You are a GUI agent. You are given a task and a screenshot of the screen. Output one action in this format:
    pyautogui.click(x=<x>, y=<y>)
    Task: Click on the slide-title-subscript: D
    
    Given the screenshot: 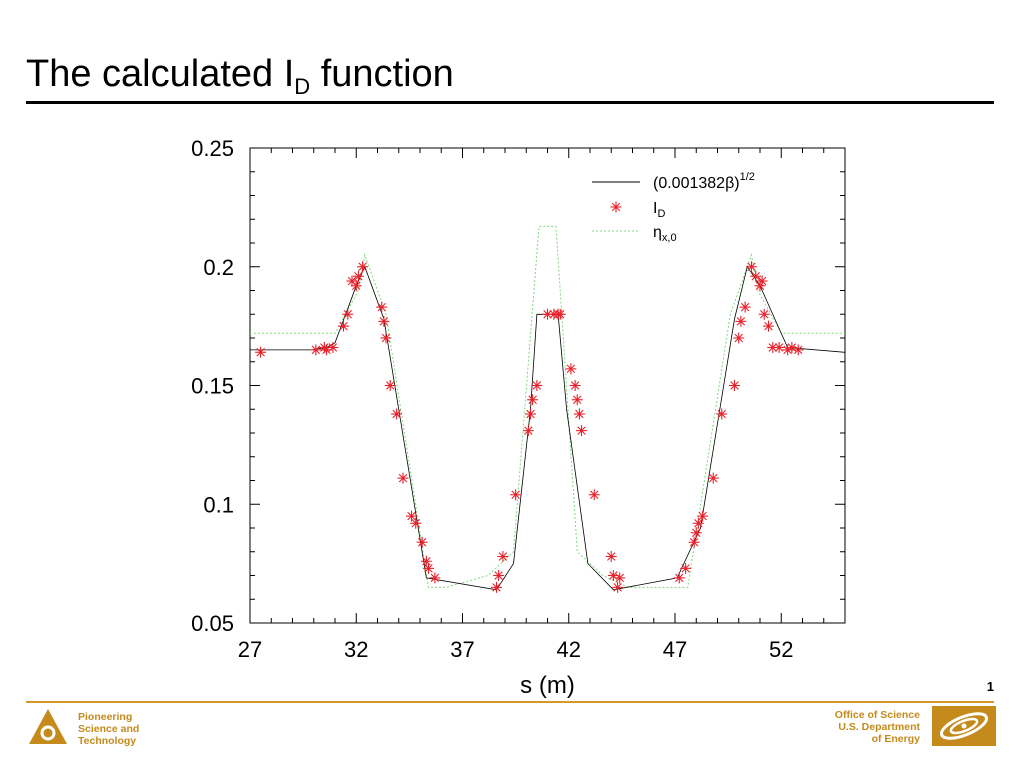 What is the action you would take?
    pyautogui.click(x=302, y=86)
    